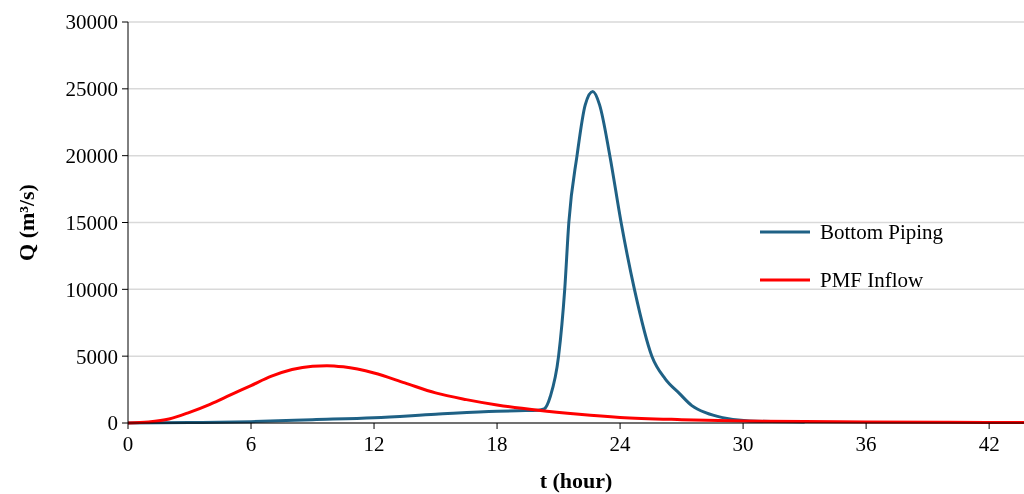  Describe the element at coordinates (112, 423) in the screenshot. I see `y-tick-label: 0` at that location.